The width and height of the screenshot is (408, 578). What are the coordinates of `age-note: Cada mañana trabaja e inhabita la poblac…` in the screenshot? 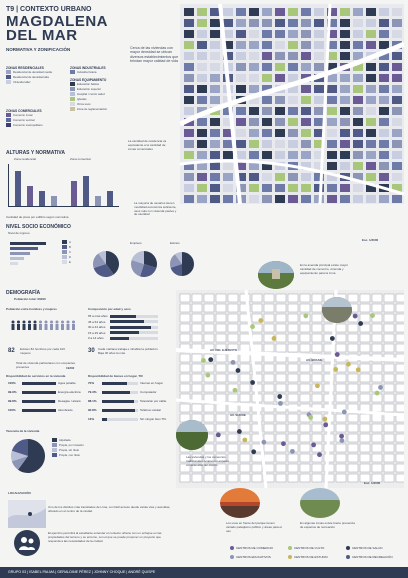 It's located at (128, 351).